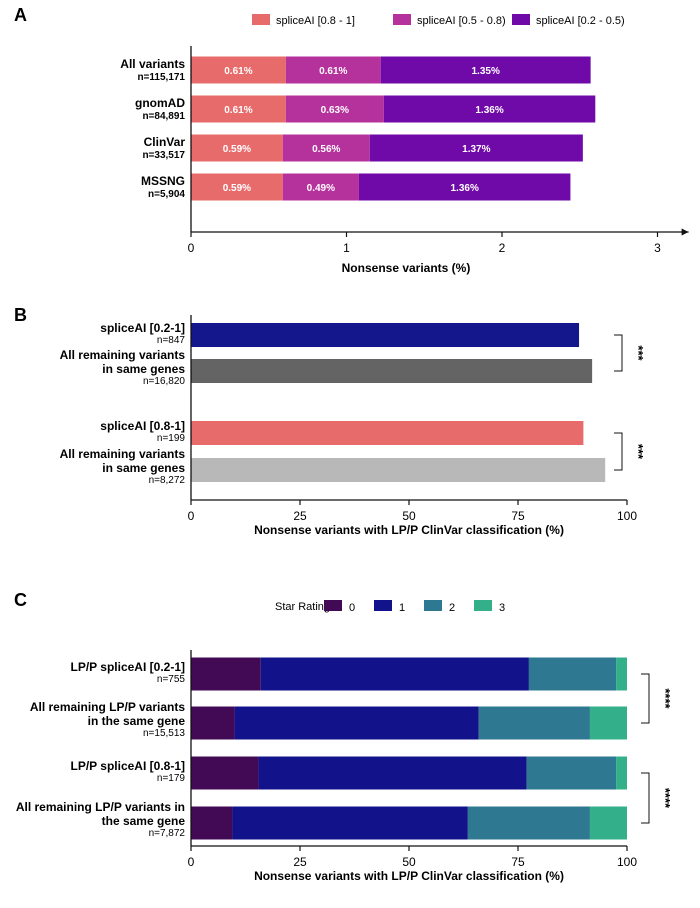 The image size is (700, 908). What do you see at coordinates (645, 698) in the screenshot?
I see `panel-c-significance-bracket` at bounding box center [645, 698].